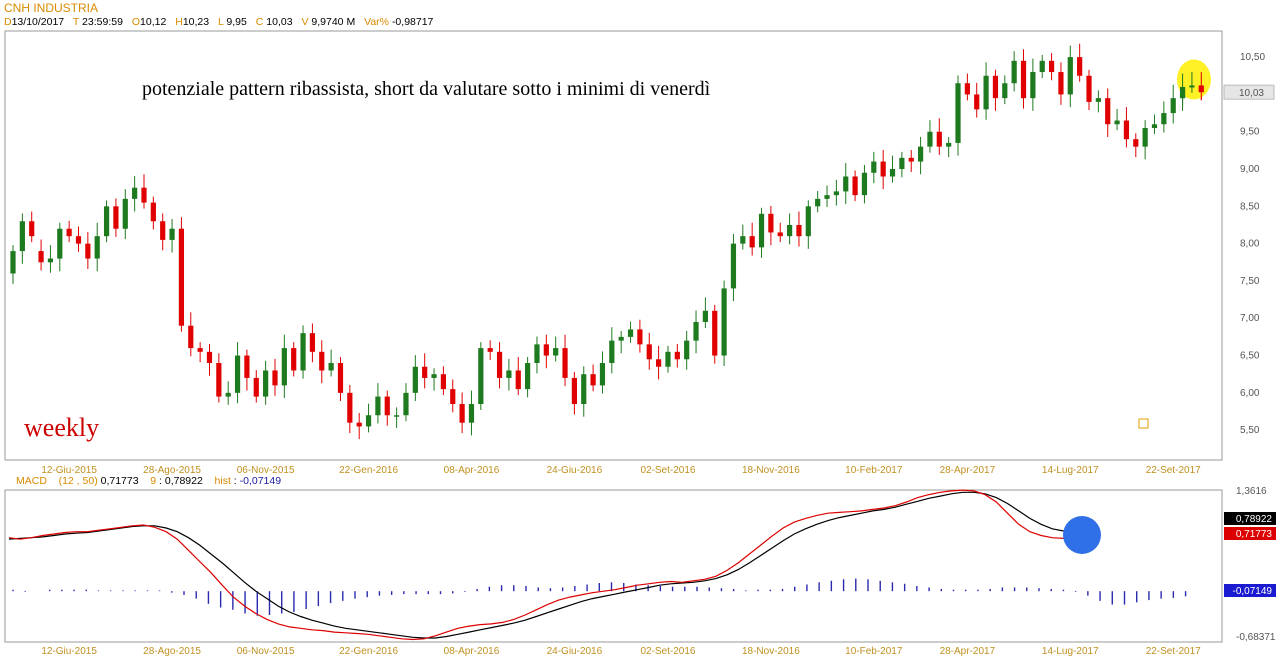 Image resolution: width=1278 pixels, height=668 pixels. I want to click on price-ytick-label: 6,50, so click(1250, 356).